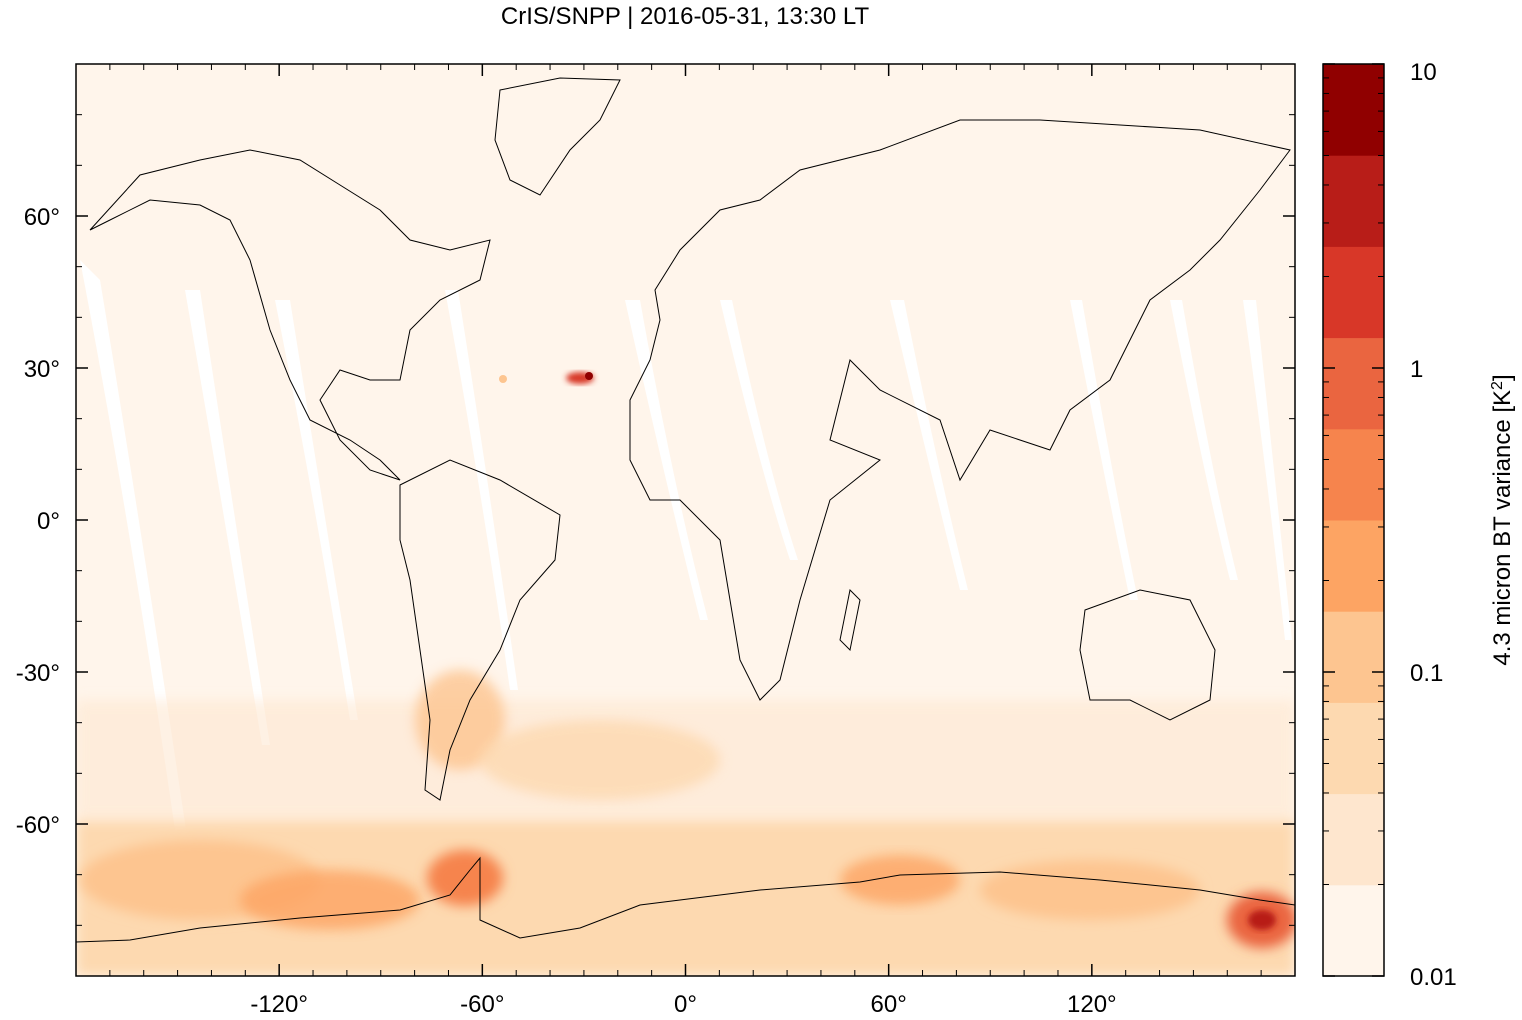 This screenshot has width=1522, height=1020. What do you see at coordinates (685, 16) in the screenshot?
I see `map-title: CrIS/SNPP | 2016-05-31, 13:30 LT` at bounding box center [685, 16].